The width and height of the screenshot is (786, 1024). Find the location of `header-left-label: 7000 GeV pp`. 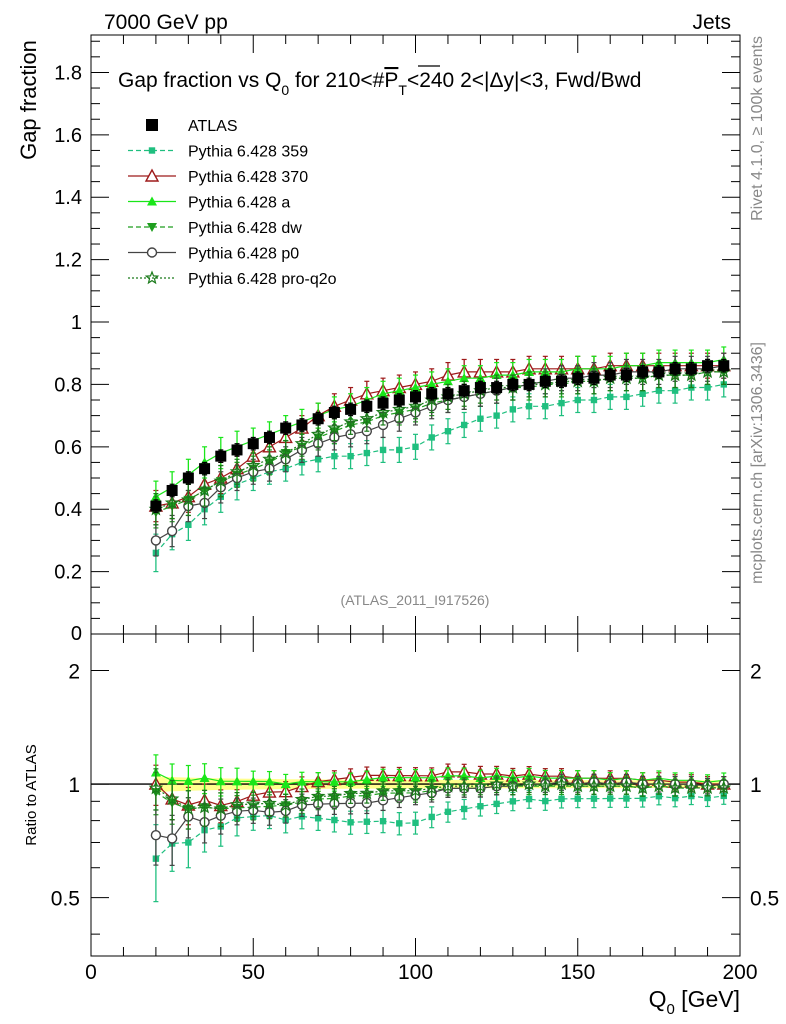

header-left-label: 7000 GeV pp is located at coordinates (166, 22).